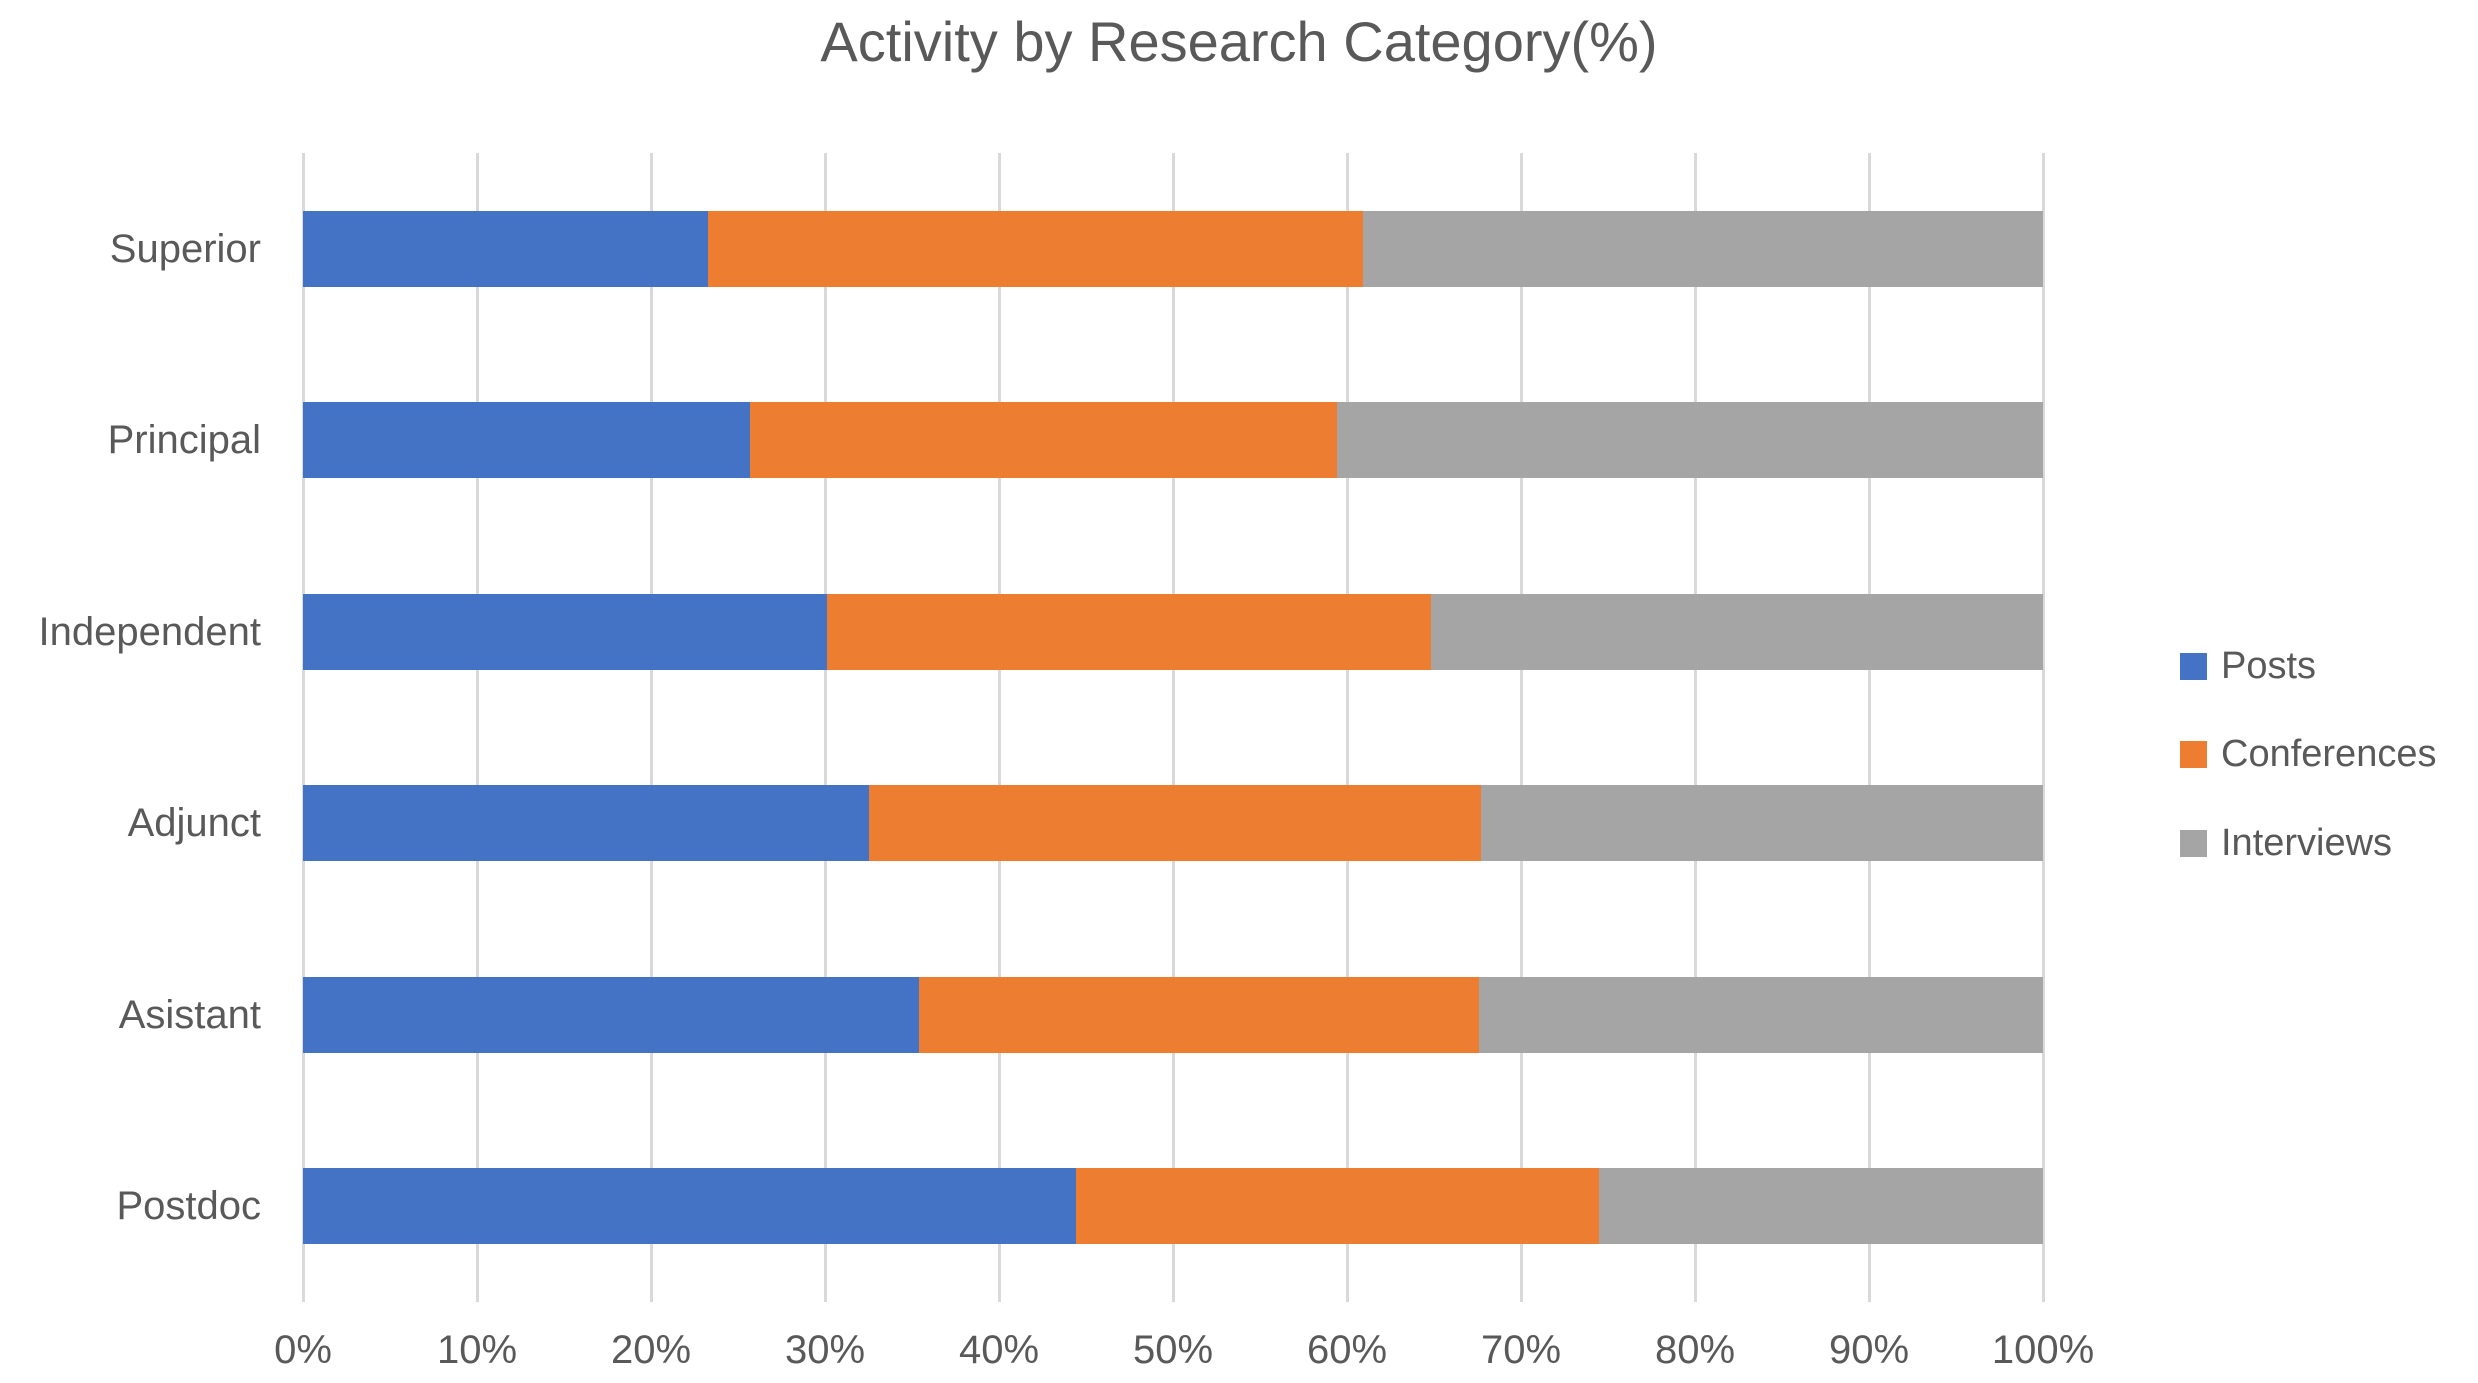  What do you see at coordinates (689, 1206) in the screenshot?
I see `bar-segment-postdoc-posts` at bounding box center [689, 1206].